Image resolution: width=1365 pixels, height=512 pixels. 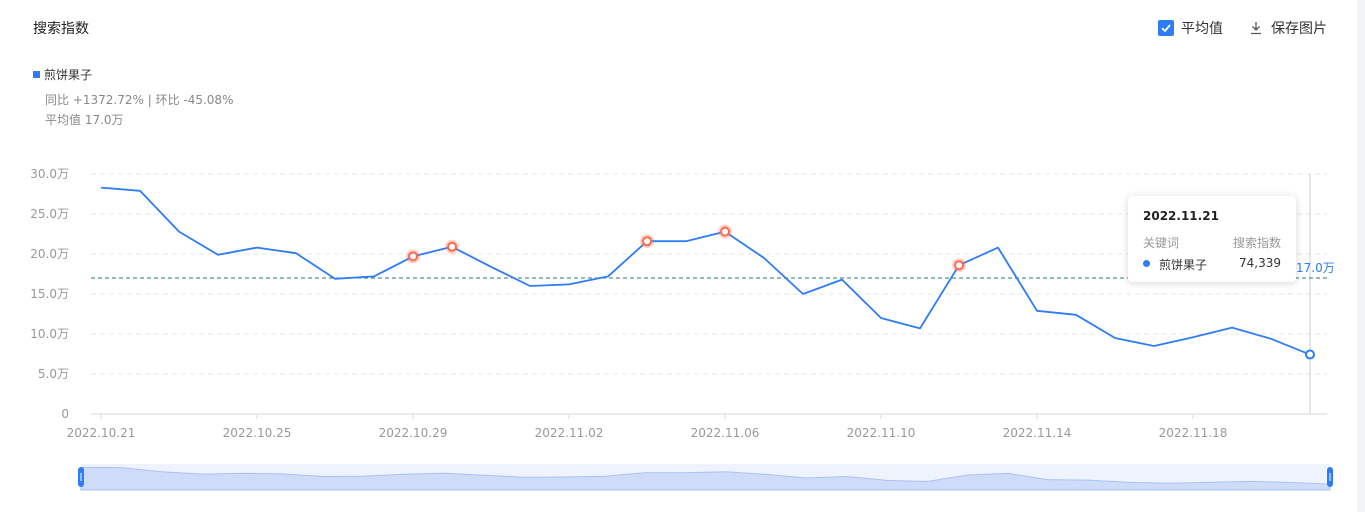 I want to click on x-tick-label: 2022.11.06, so click(x=725, y=433).